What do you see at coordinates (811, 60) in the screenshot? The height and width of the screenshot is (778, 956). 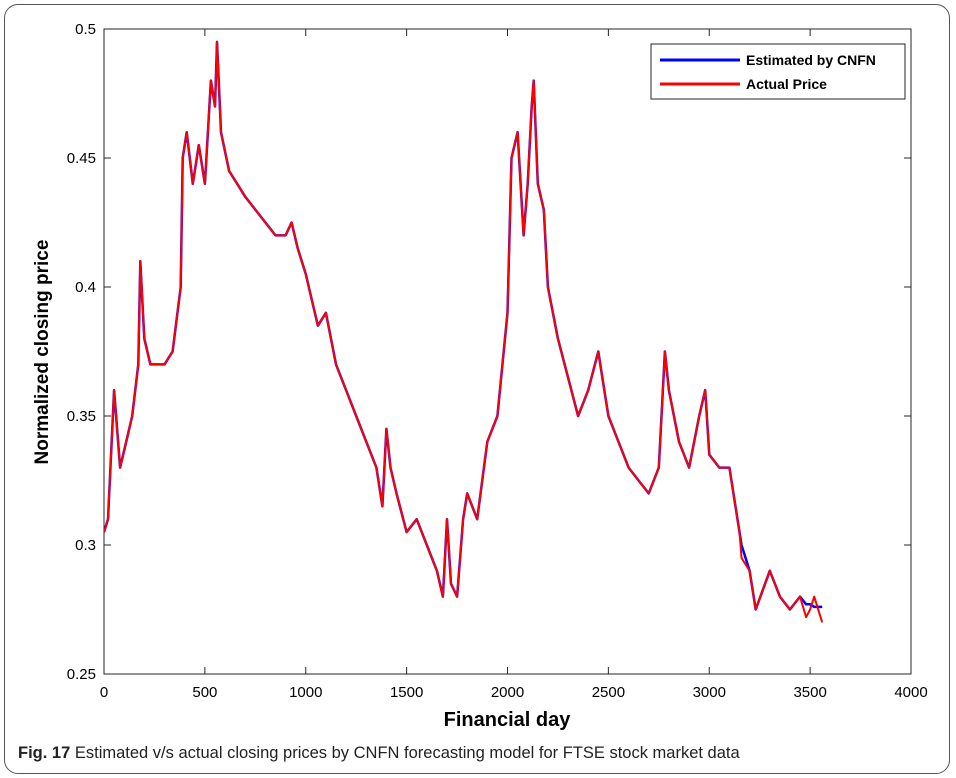 I see `legend-label-estimated: Estimated by CNFN` at bounding box center [811, 60].